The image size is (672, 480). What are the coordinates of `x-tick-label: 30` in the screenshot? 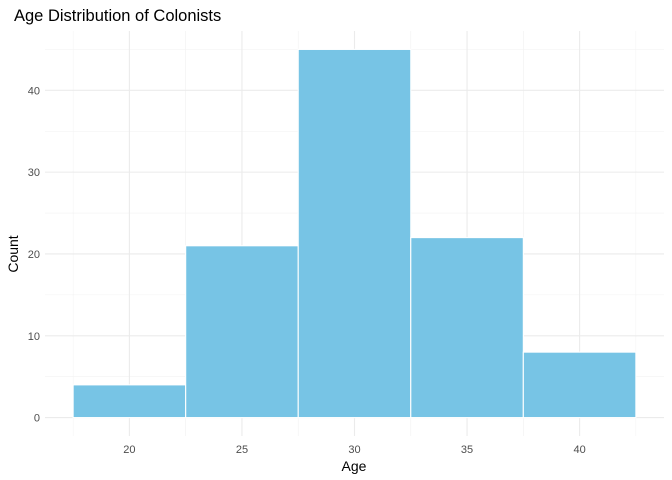 It's located at (354, 450).